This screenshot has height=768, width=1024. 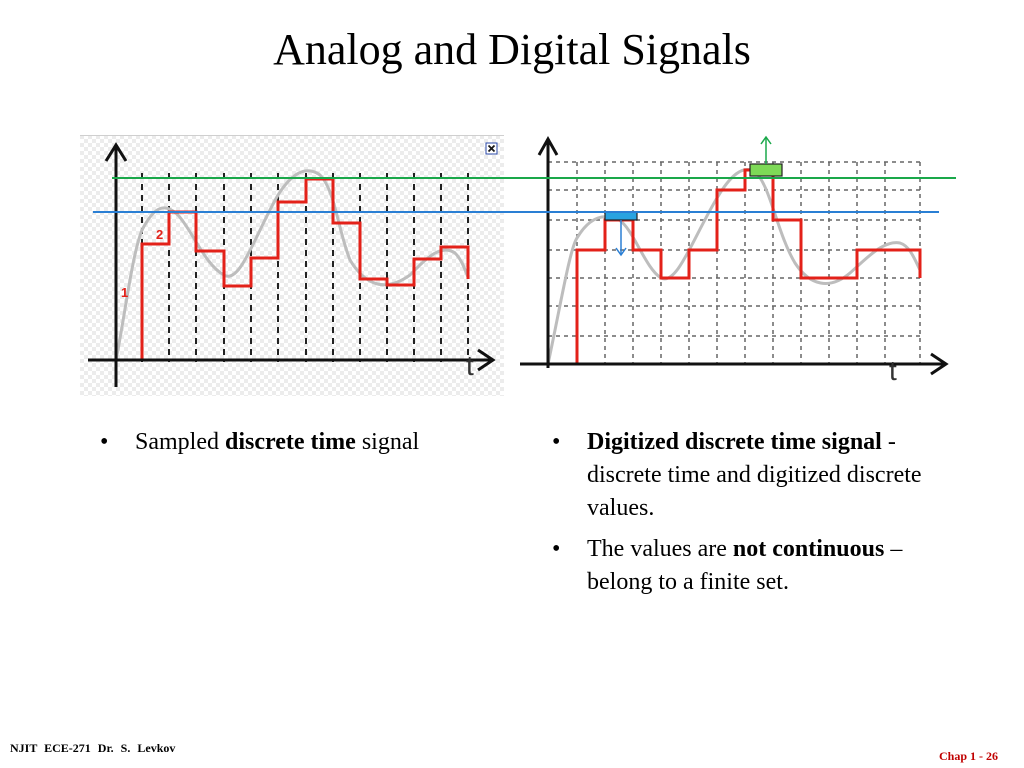 What do you see at coordinates (766, 140) in the screenshot?
I see `up-arrow-head-icon` at bounding box center [766, 140].